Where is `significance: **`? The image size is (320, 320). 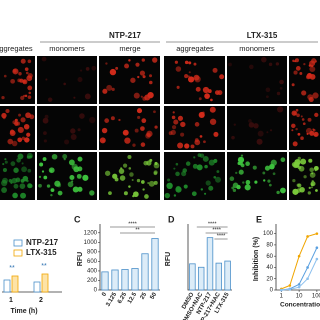
significance: ** is located at coordinates (12, 268).